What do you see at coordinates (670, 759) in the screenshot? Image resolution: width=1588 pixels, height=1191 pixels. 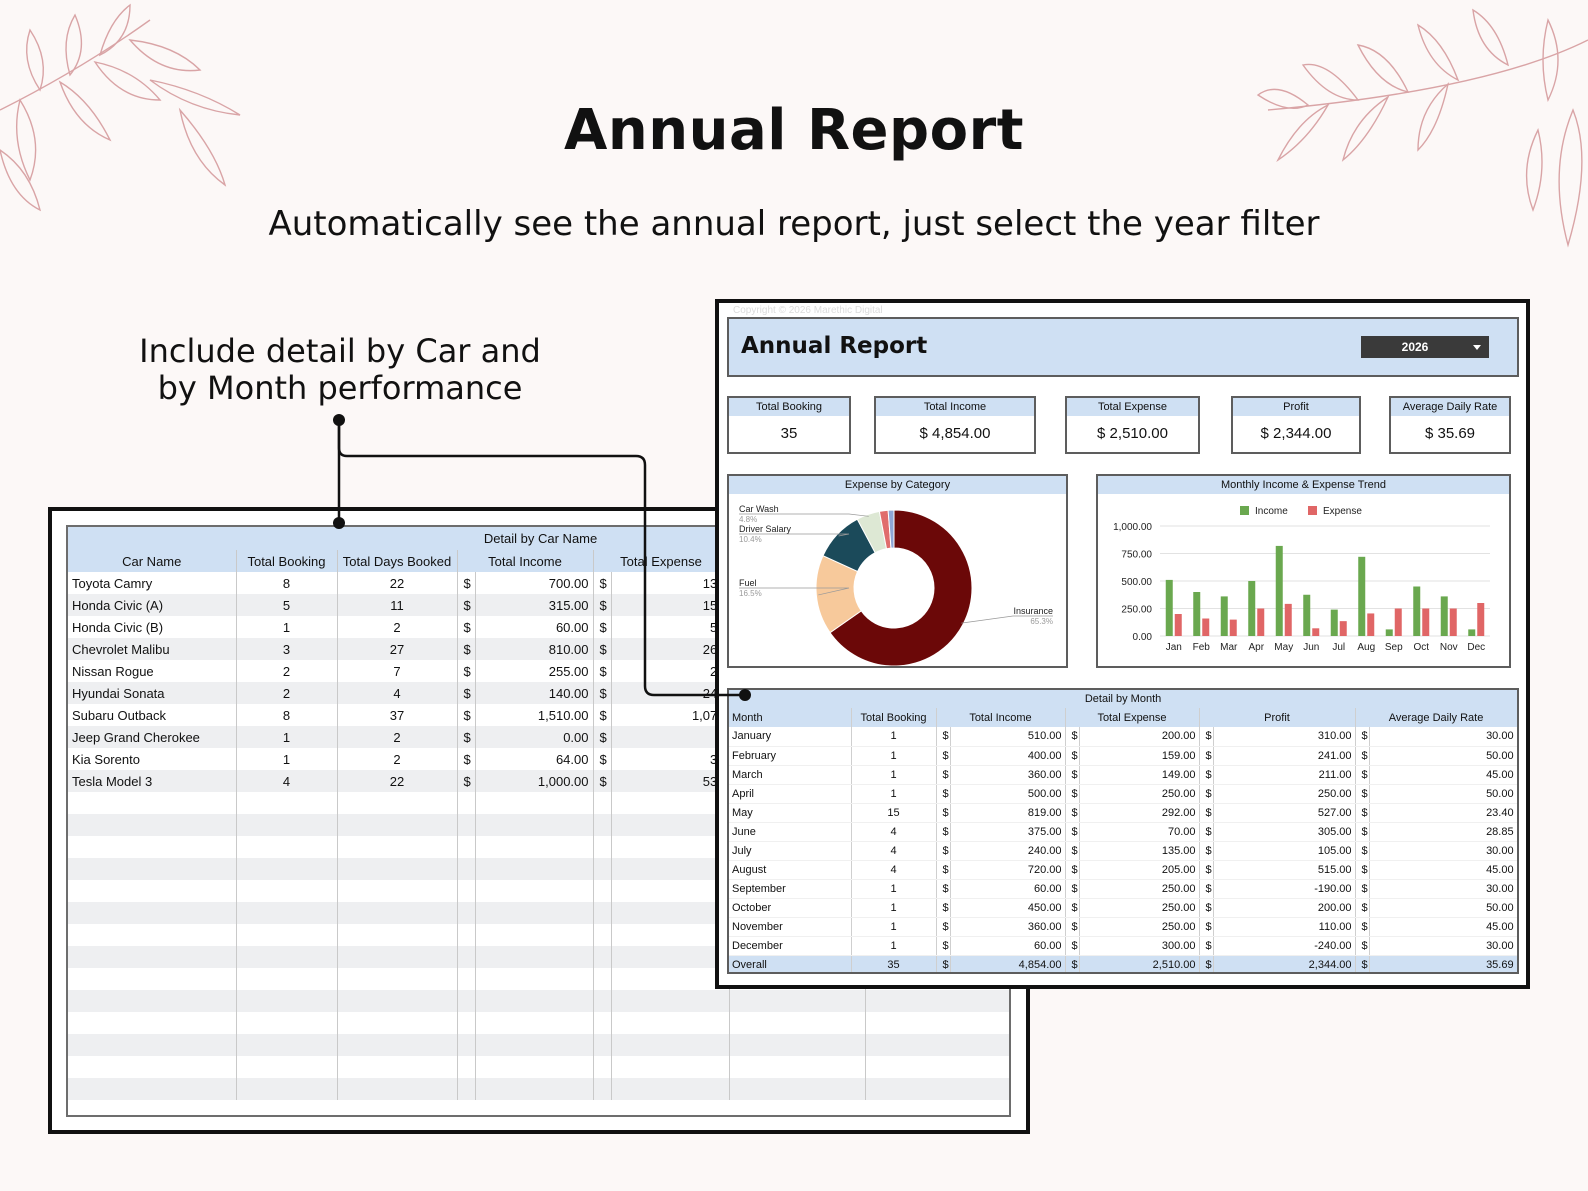 I see `total-expense: 30` at bounding box center [670, 759].